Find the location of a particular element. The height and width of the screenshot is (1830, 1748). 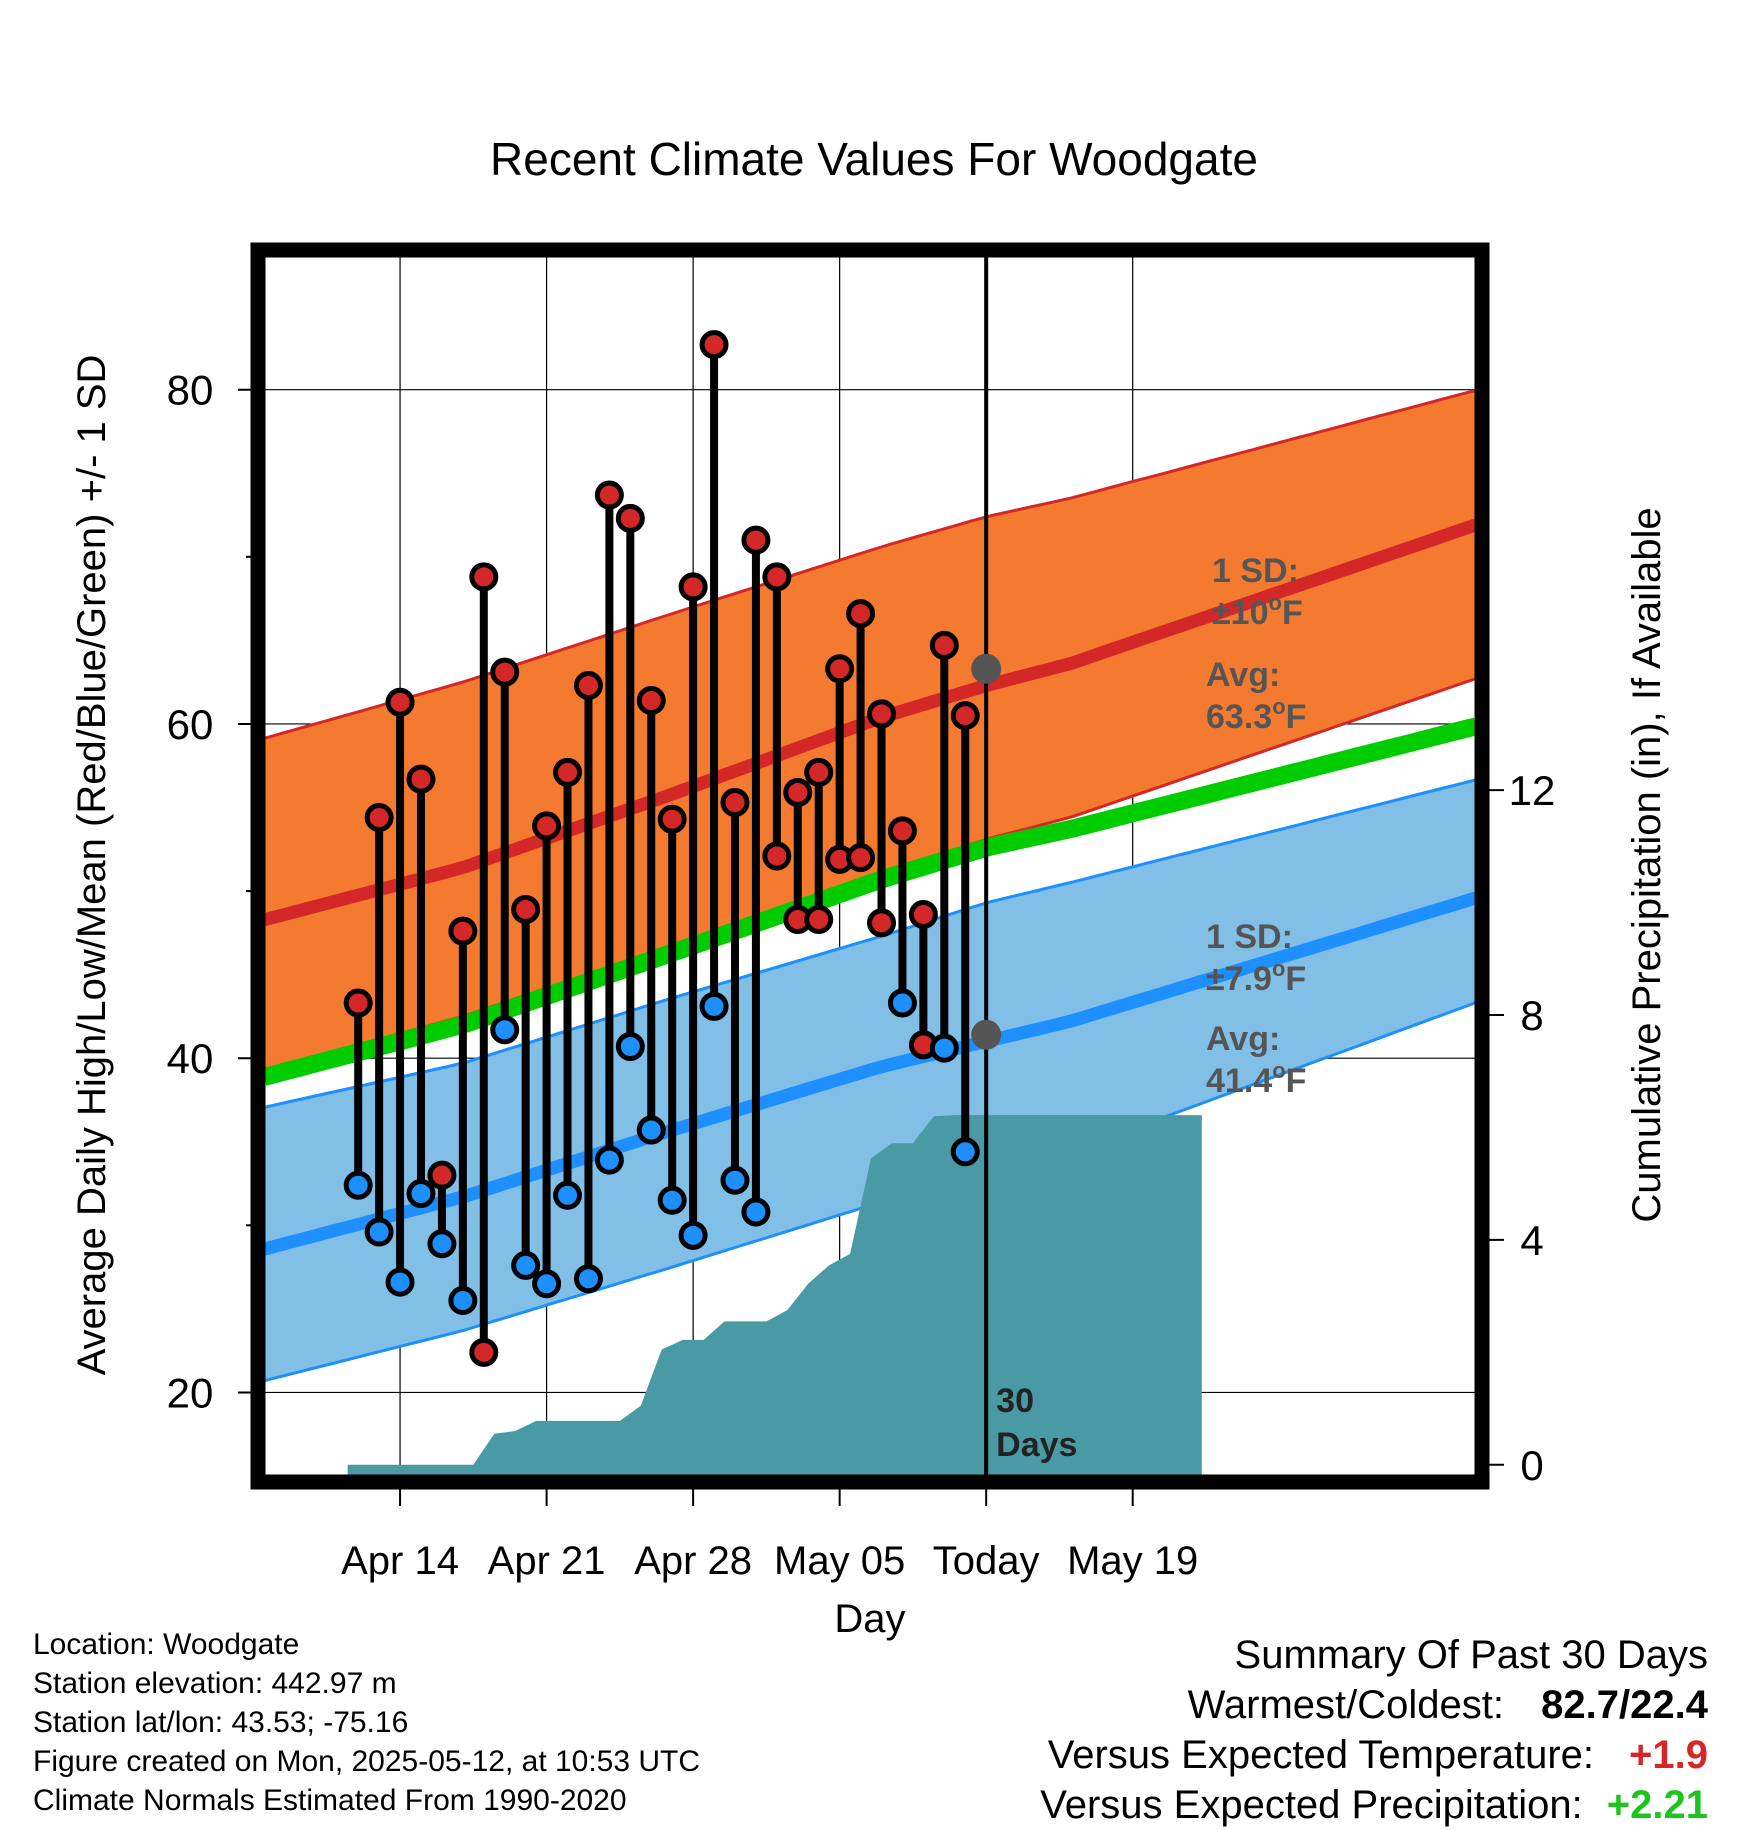

warmest-coldest-value: 82.7/22.4 is located at coordinates (1624, 1705).